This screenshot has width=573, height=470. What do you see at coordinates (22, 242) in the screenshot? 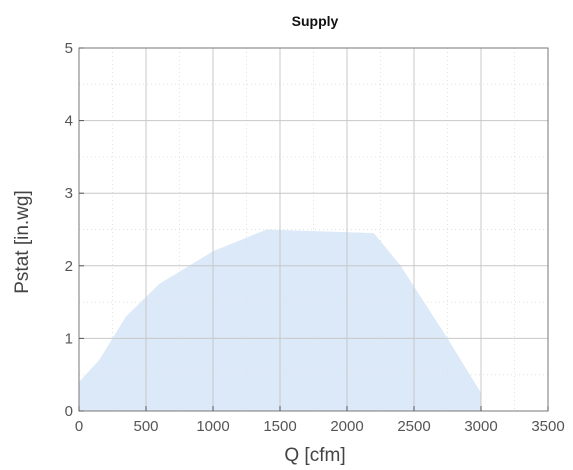
I see `y-axis-label: Pstat [in.wg]` at bounding box center [22, 242].